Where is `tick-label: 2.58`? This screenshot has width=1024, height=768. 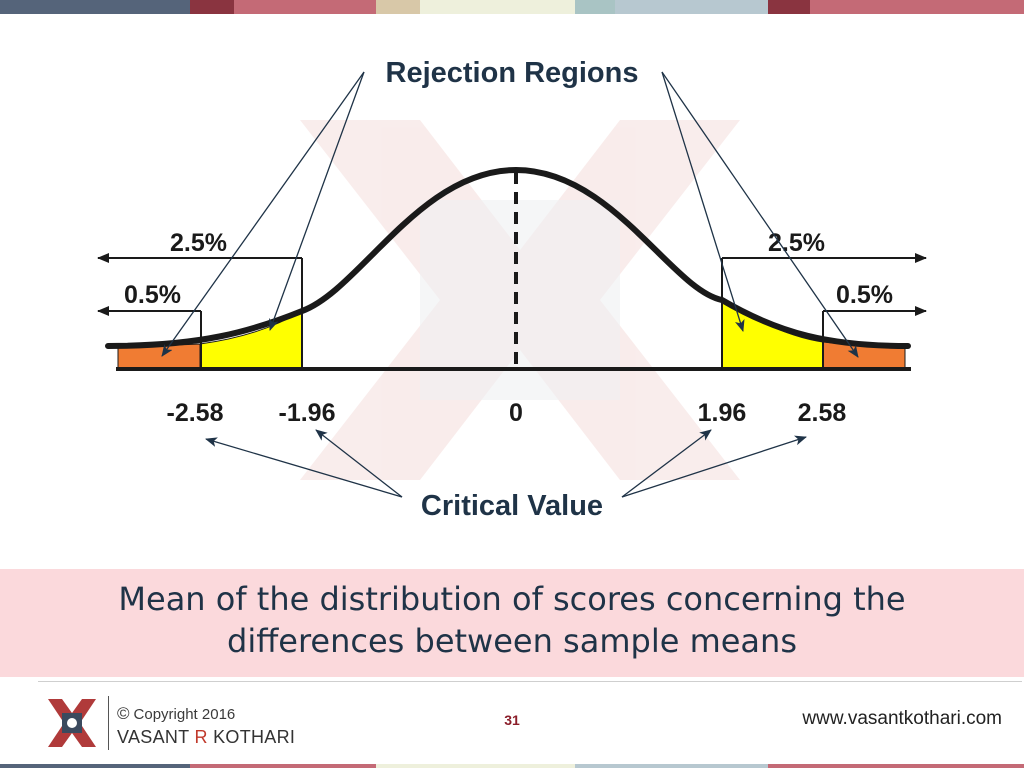
tick-label: 2.58 is located at coordinates (822, 413).